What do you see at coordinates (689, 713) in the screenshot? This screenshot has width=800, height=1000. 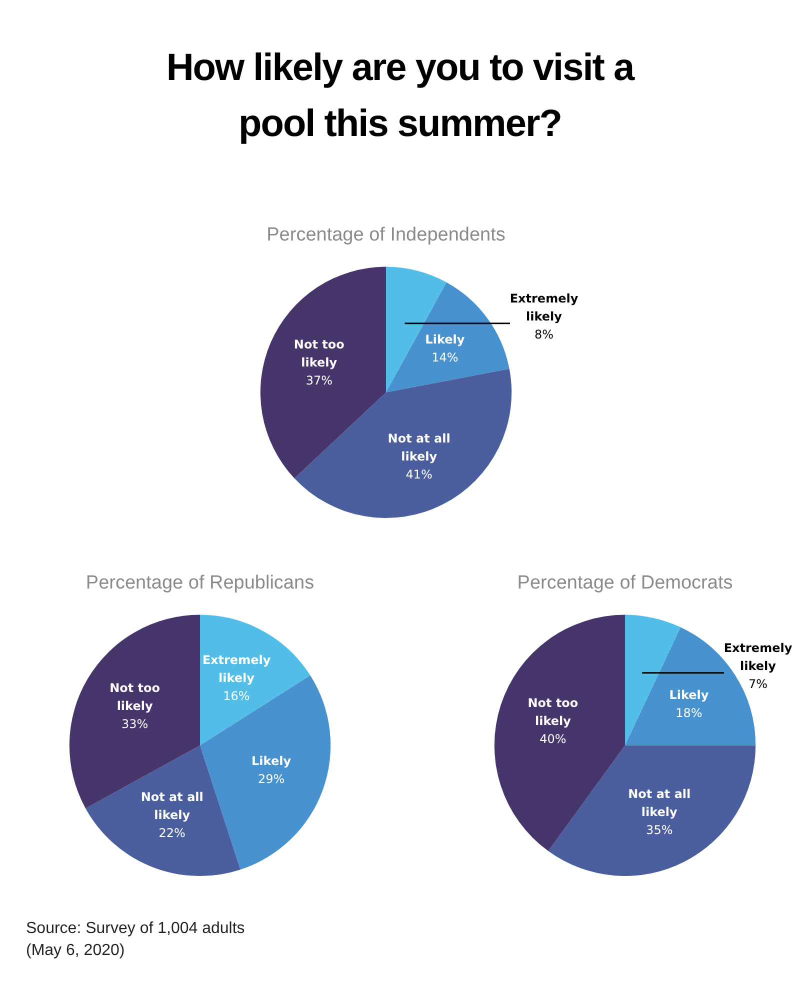 I see `data-label: 18%` at bounding box center [689, 713].